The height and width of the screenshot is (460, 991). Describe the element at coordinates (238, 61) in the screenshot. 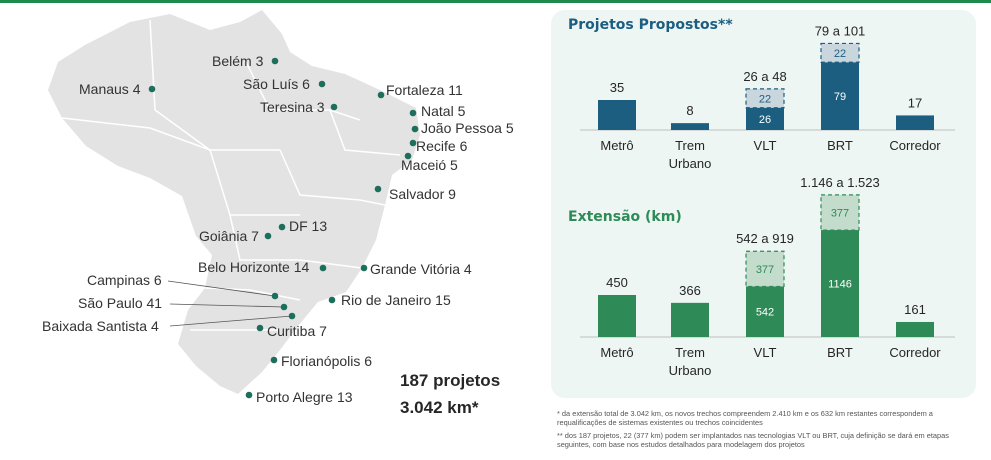

I see `city-label: Belém 3` at that location.